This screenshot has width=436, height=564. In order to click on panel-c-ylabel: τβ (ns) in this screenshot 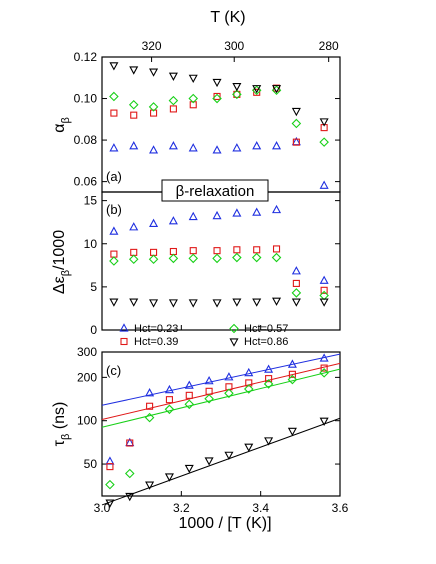, I will do `click(61, 424)`.